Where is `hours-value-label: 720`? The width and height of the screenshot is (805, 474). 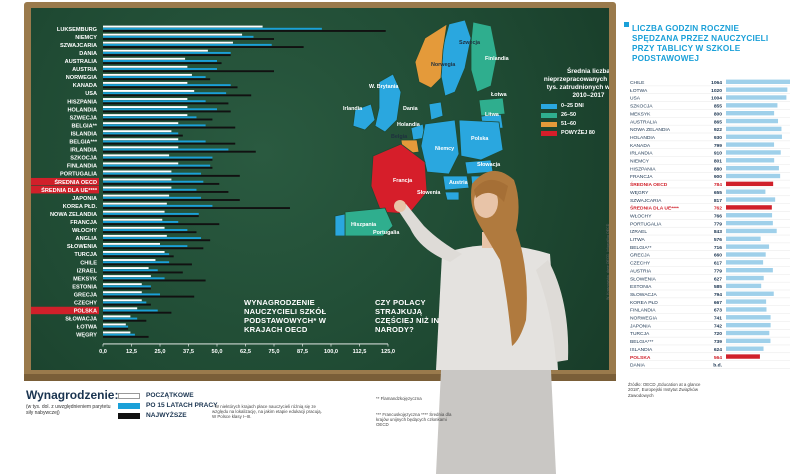 hours-value-label: 720 is located at coordinates (718, 334).